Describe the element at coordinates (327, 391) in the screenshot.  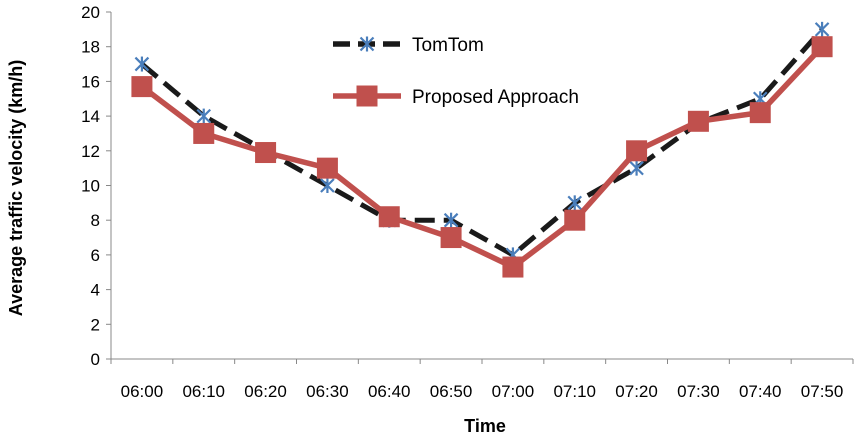
I see `x-tick-label: 06:30` at that location.